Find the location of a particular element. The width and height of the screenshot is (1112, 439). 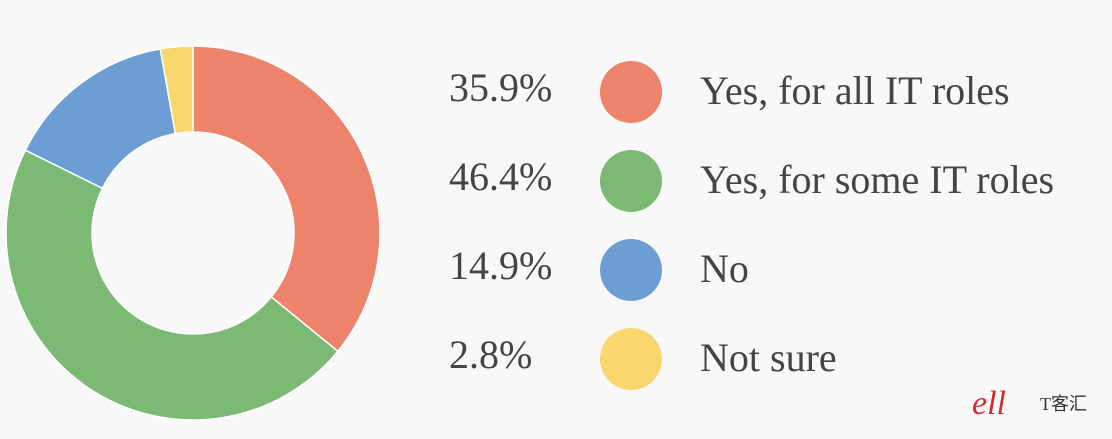

legend-label: Not sure is located at coordinates (768, 357).